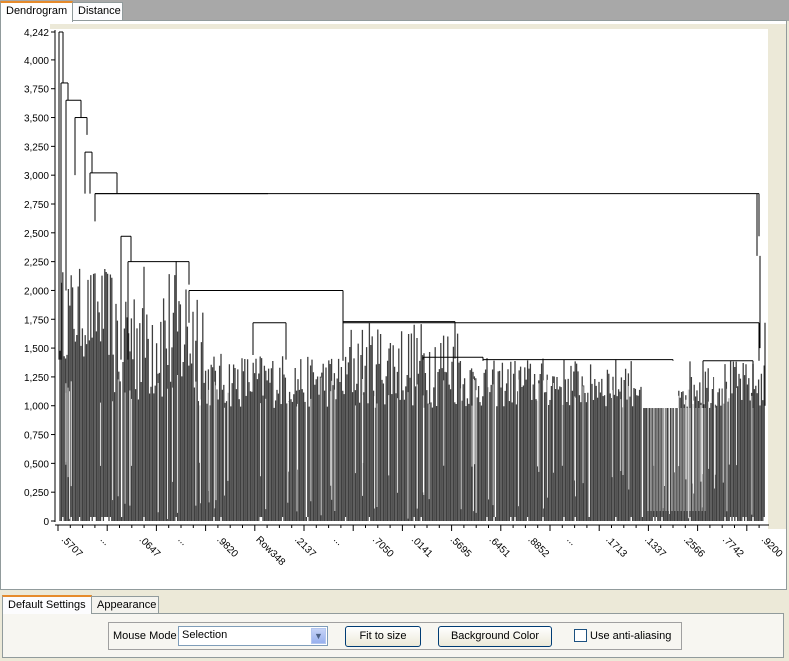 The image size is (789, 661). What do you see at coordinates (36, 464) in the screenshot?
I see `y-tick-label: 0,500` at bounding box center [36, 464].